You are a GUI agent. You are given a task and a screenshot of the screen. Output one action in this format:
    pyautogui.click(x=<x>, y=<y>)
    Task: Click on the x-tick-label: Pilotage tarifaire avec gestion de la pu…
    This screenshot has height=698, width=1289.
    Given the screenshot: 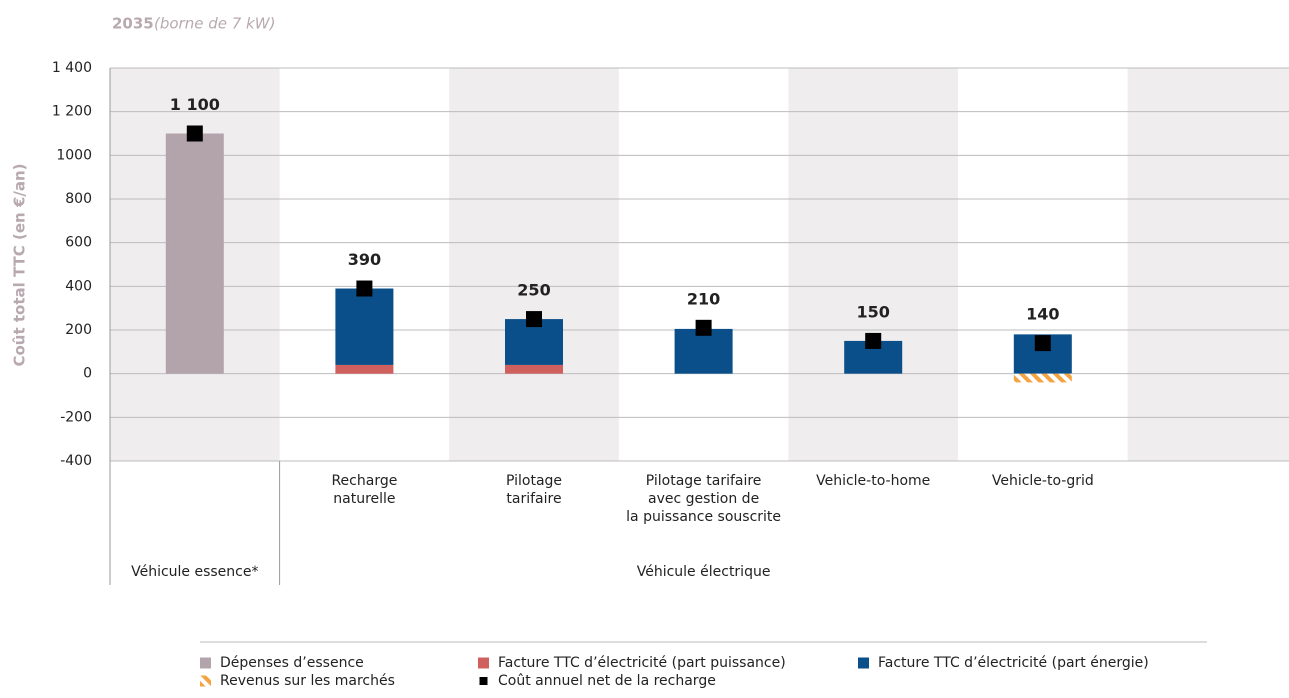 What is the action you would take?
    pyautogui.click(x=704, y=499)
    